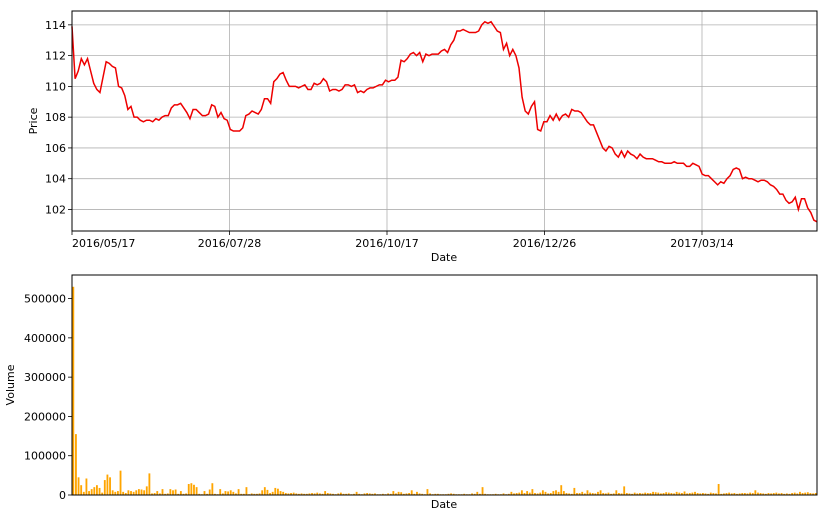 Image resolution: width=827 pixels, height=517 pixels. I want to click on volume-y-tick-label: 200000, so click(45, 416).